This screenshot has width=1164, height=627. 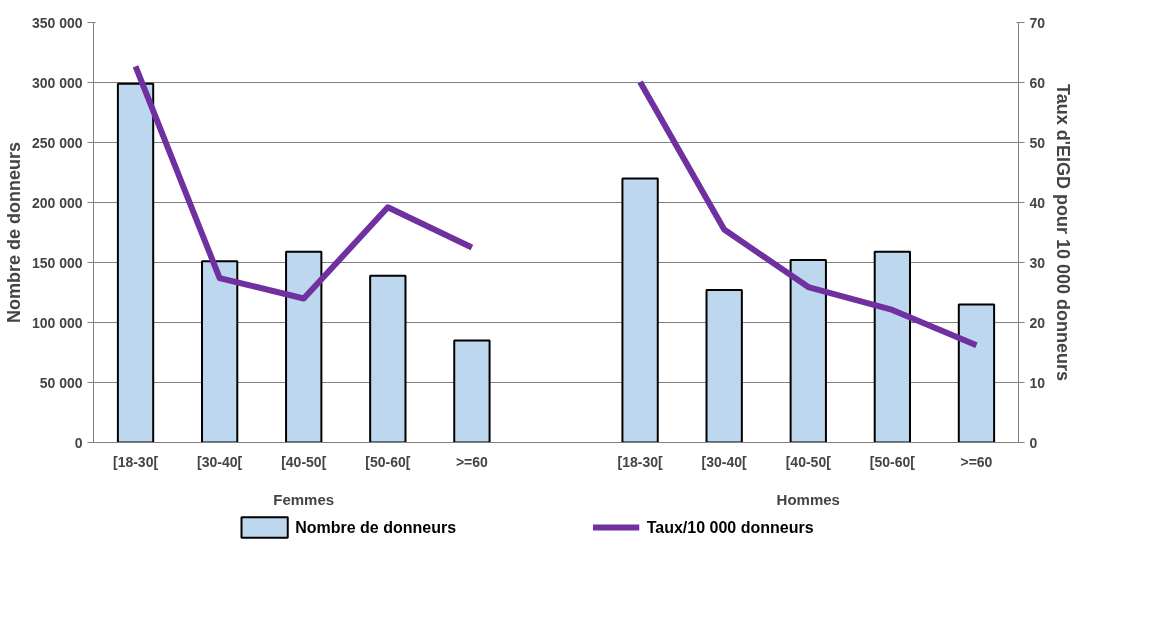 I want to click on y2-tick-label: 60, so click(x=1037, y=82).